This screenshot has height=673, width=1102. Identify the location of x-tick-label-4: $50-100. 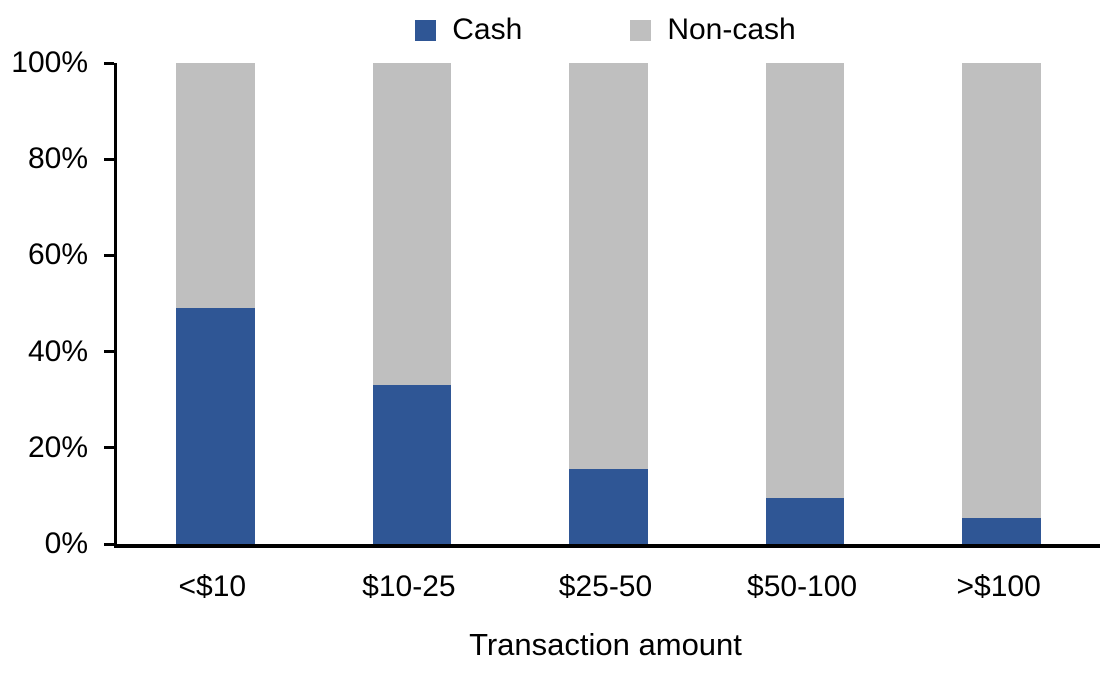
(802, 586).